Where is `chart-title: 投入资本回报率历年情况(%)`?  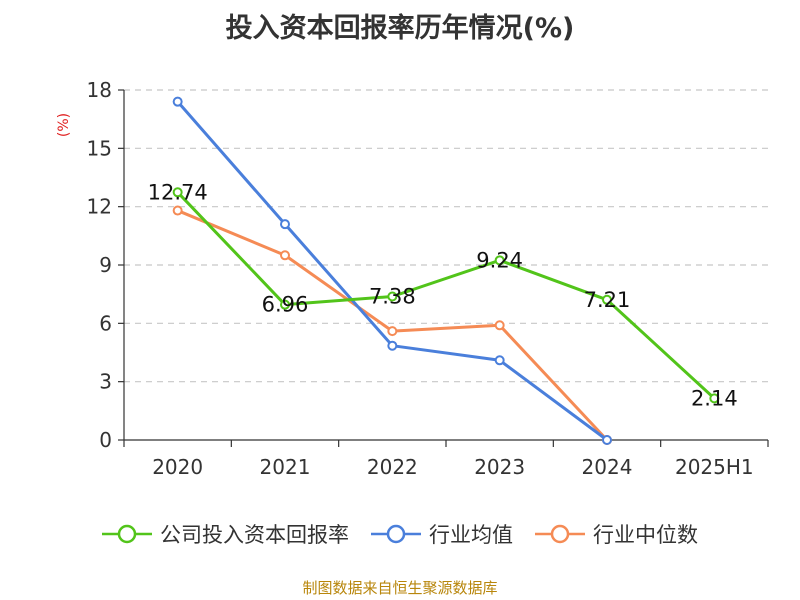 chart-title: 投入资本回报率历年情况(%) is located at coordinates (400, 28).